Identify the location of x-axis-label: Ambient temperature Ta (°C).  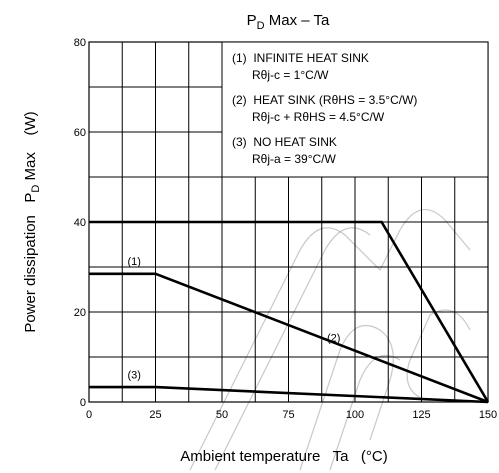
(283, 456).